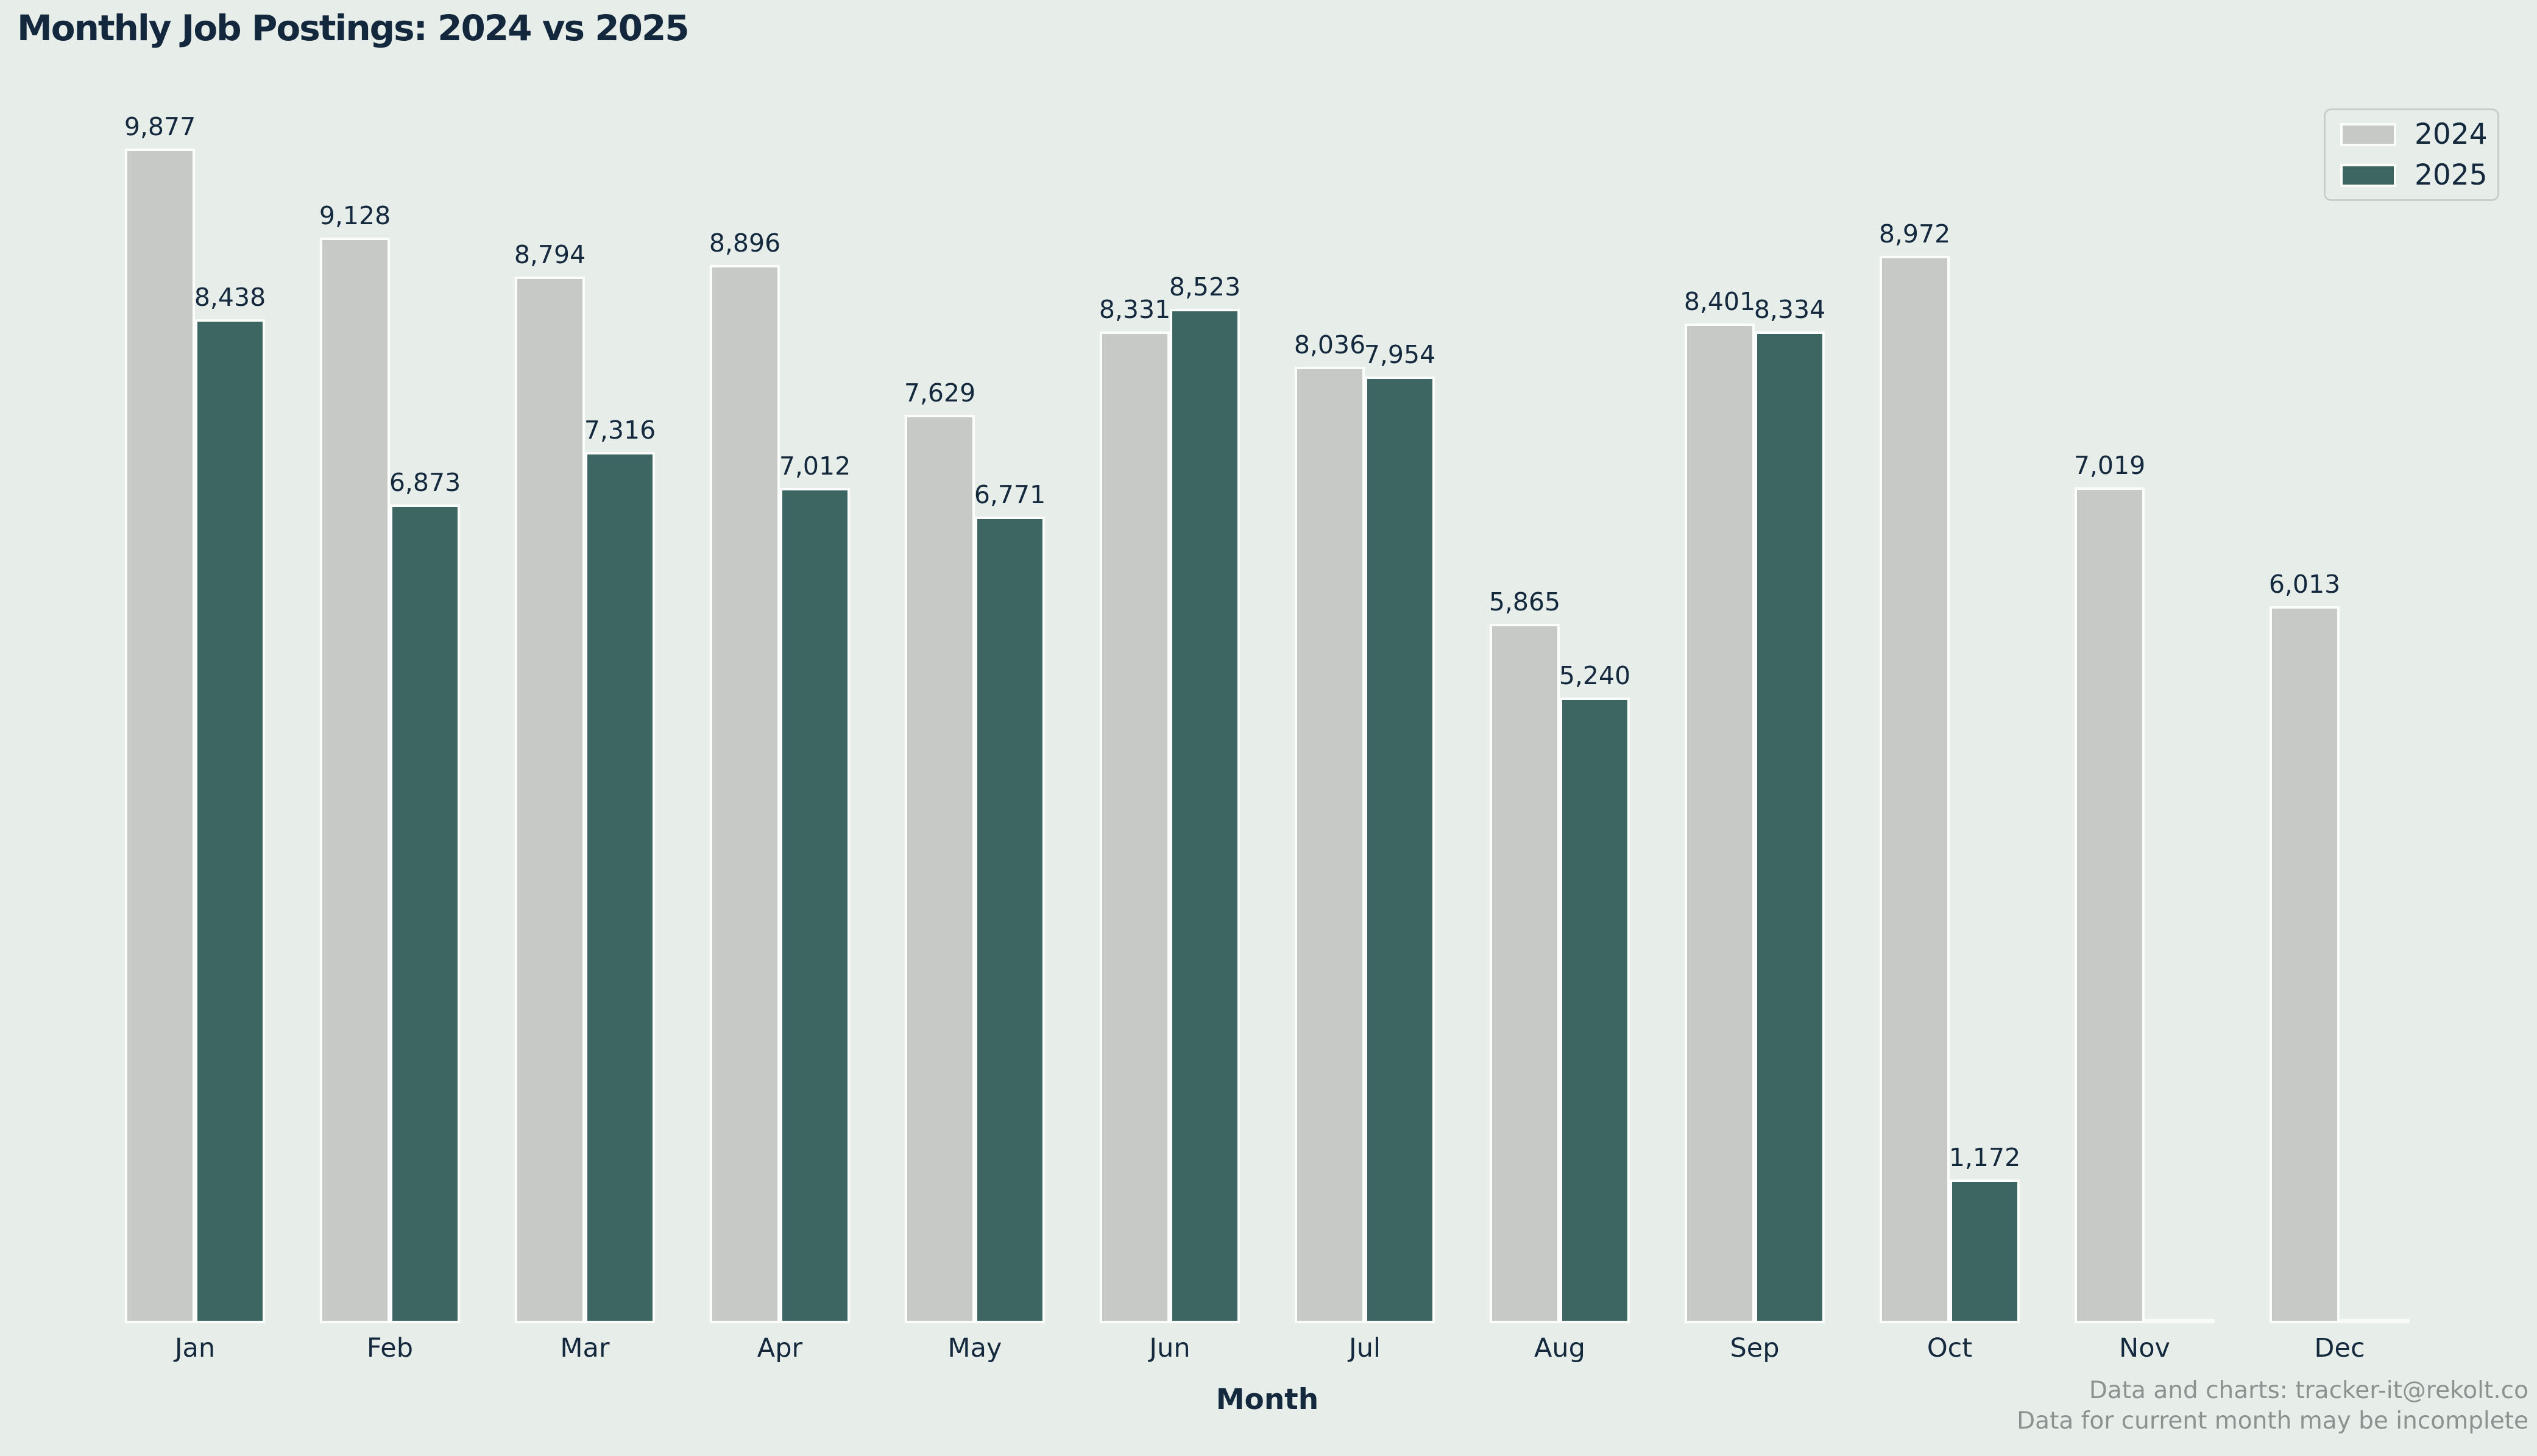  I want to click on month-tick-label-nov: Nov, so click(2145, 1348).